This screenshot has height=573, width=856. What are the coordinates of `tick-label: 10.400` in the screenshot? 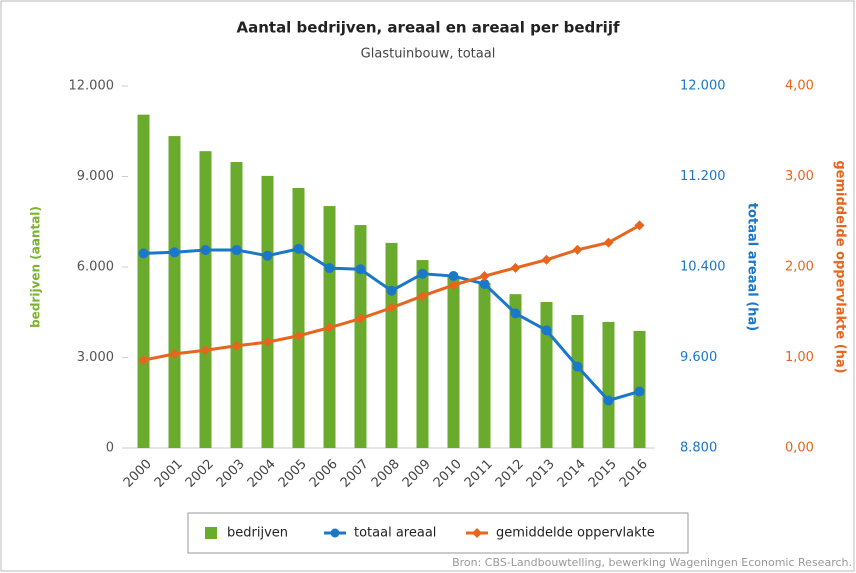 It's located at (703, 267).